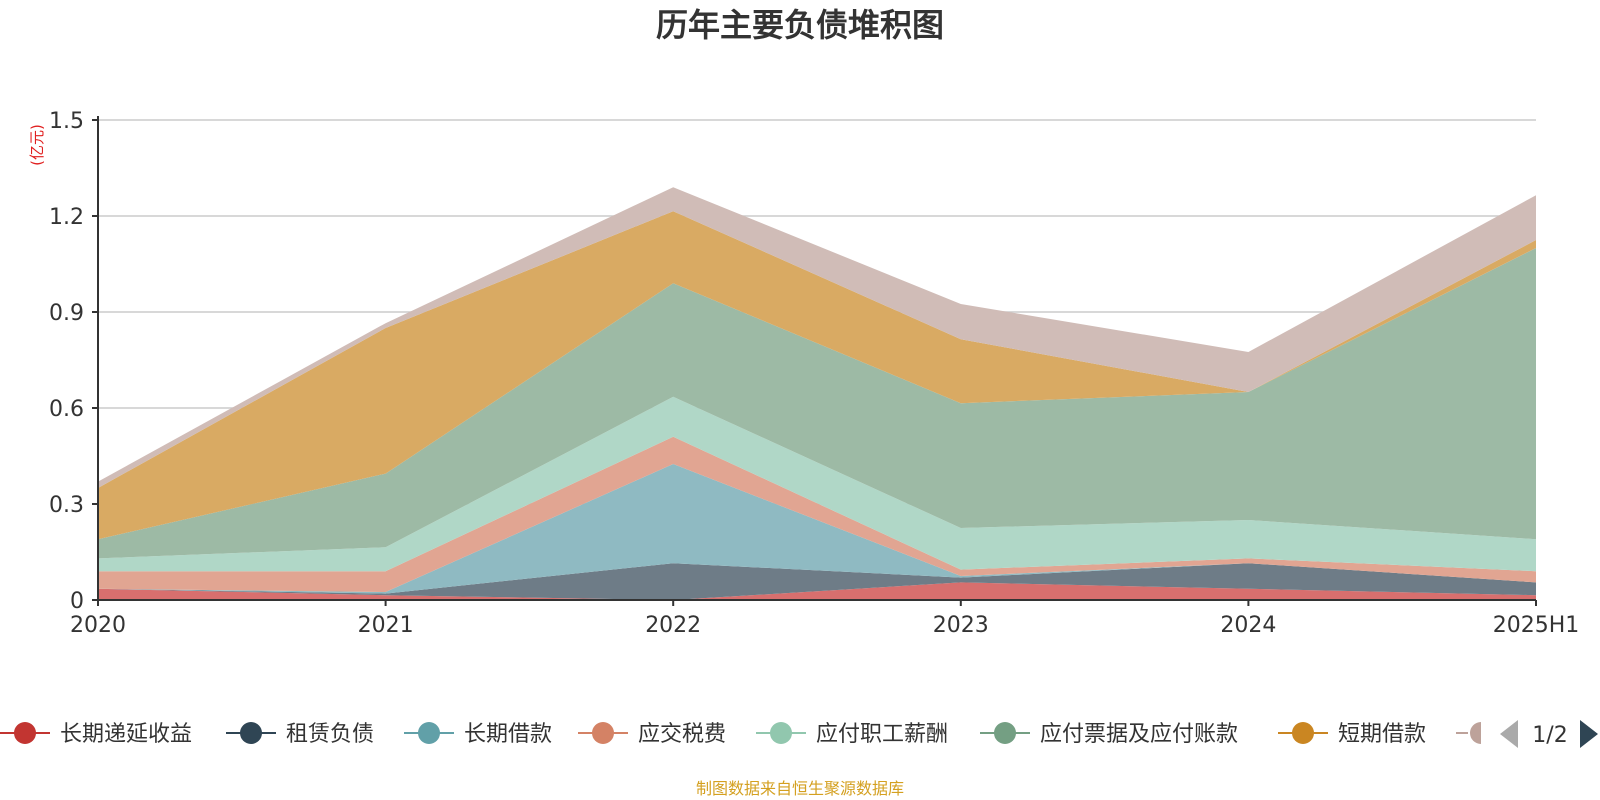 This screenshot has height=800, width=1600. I want to click on legend-prev-page-icon, so click(1509, 734).